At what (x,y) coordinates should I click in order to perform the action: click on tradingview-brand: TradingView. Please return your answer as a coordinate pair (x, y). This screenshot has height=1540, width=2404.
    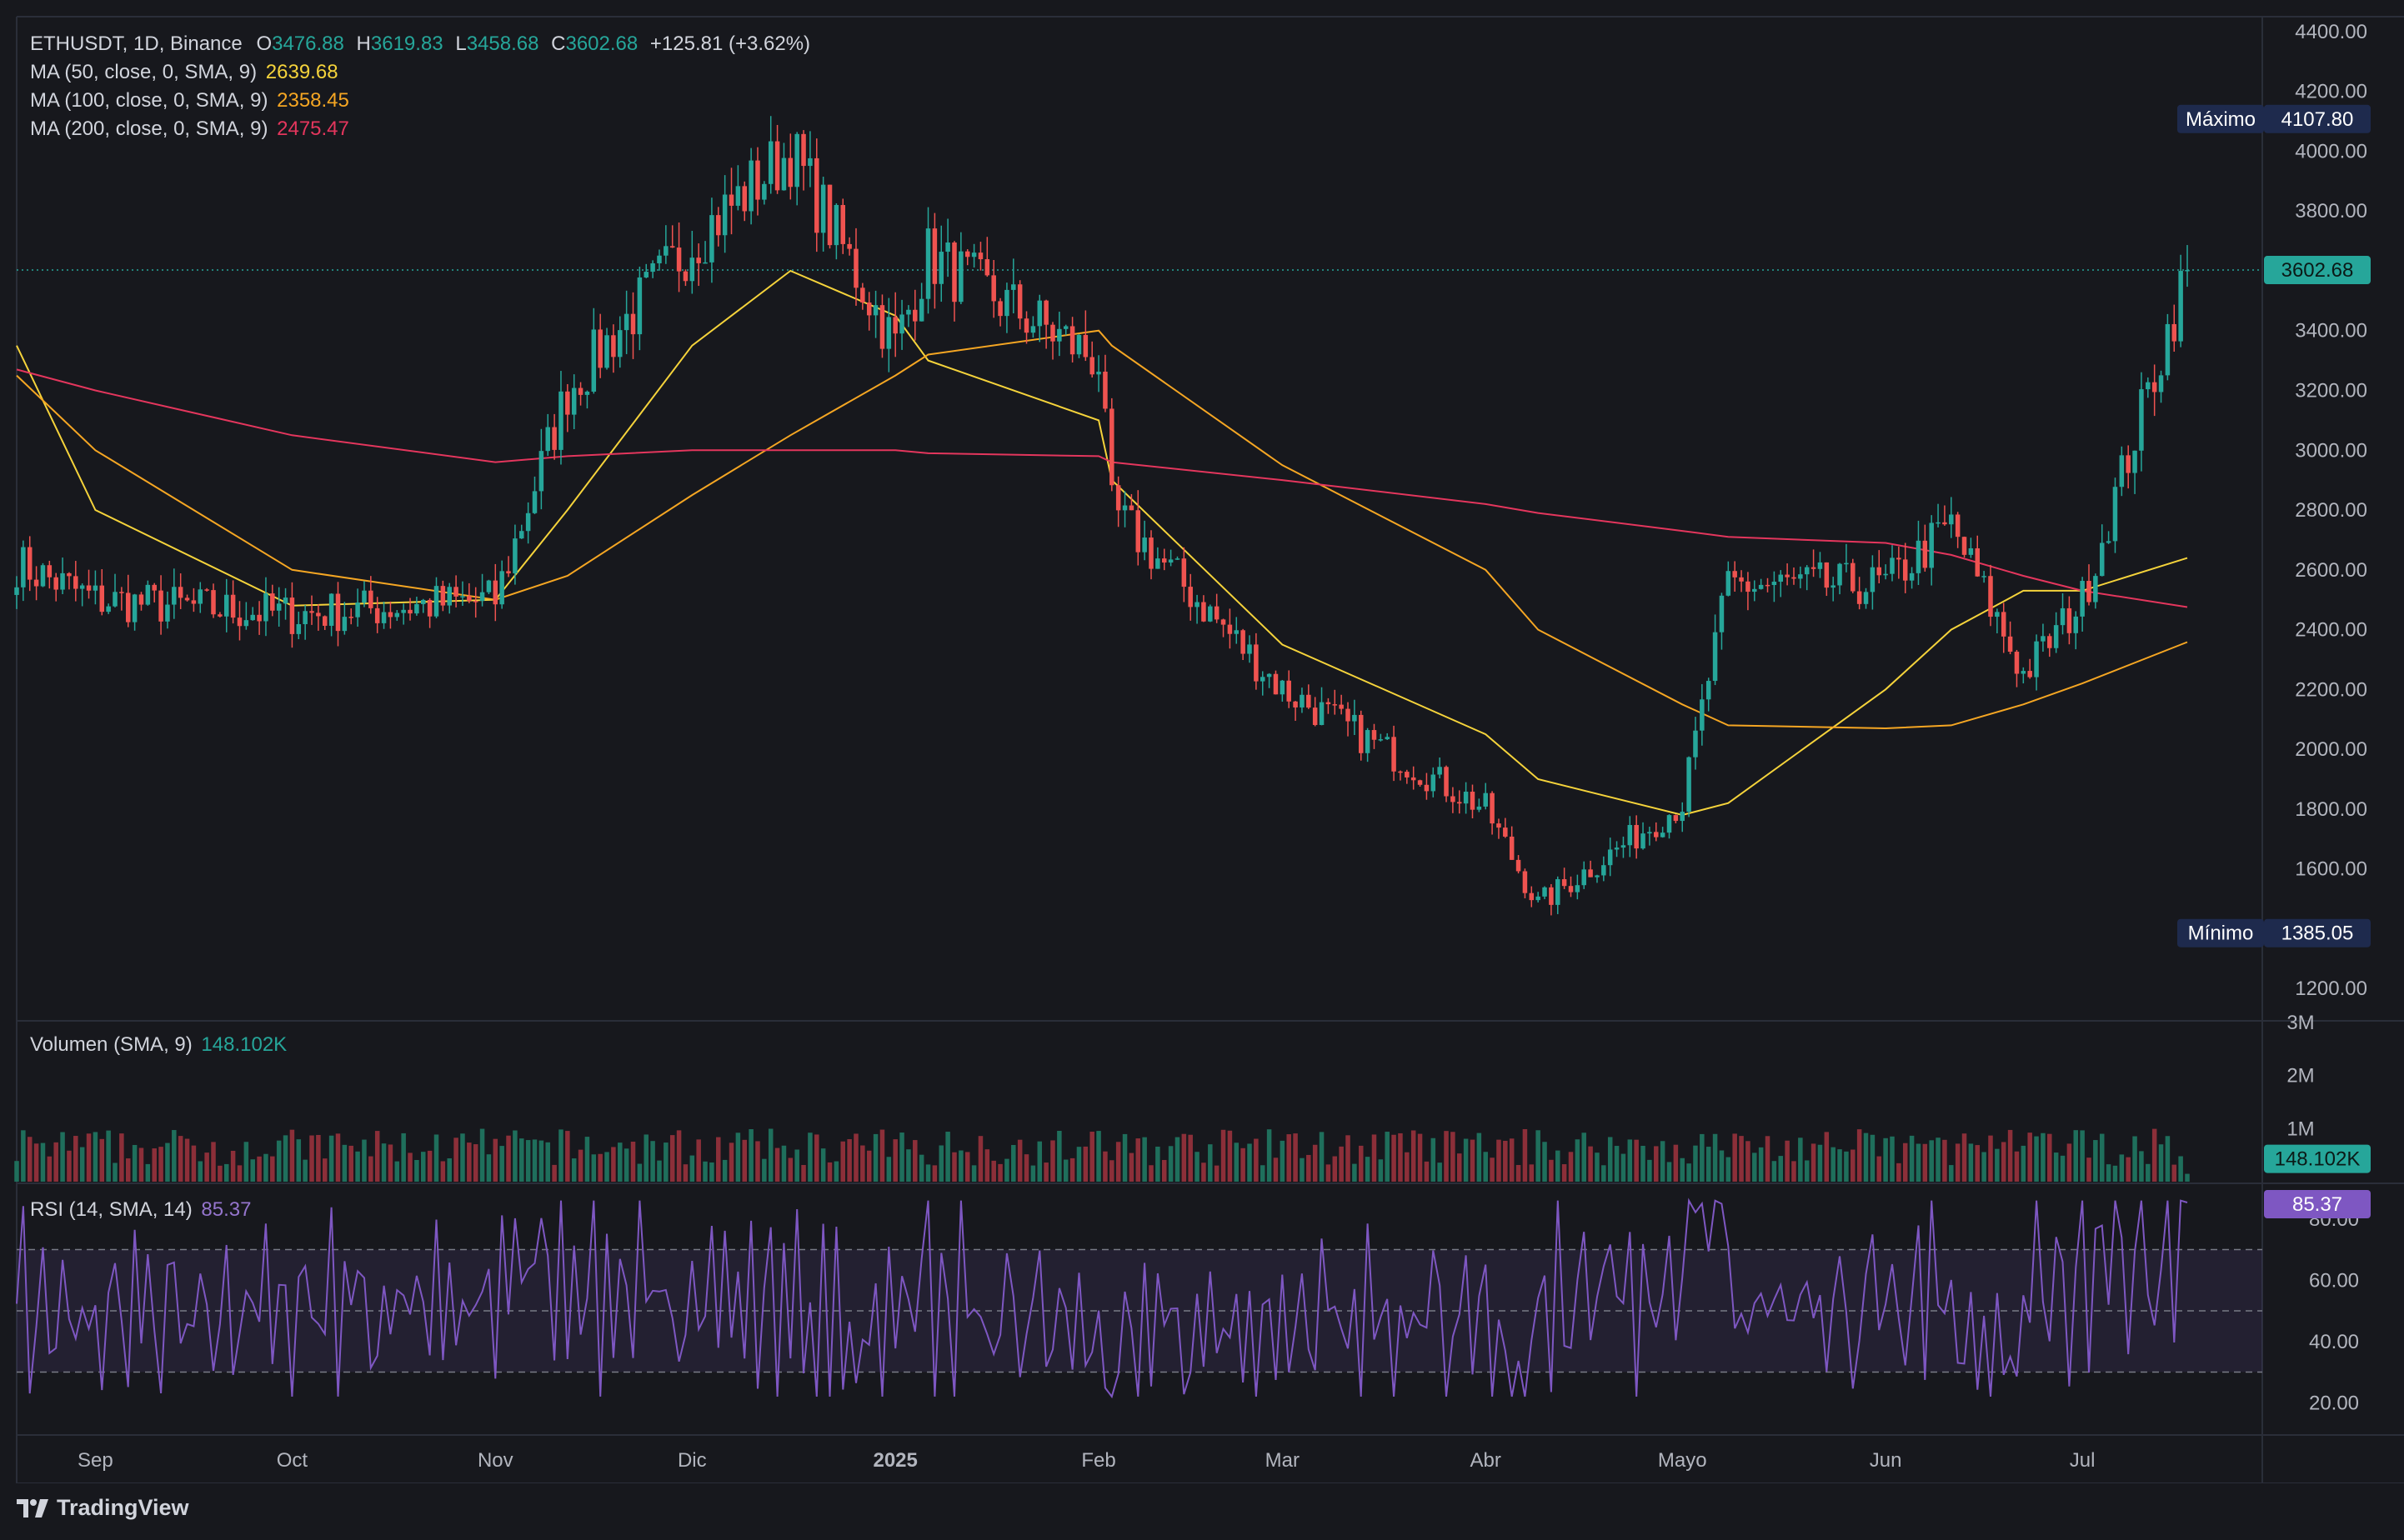
    Looking at the image, I should click on (103, 1508).